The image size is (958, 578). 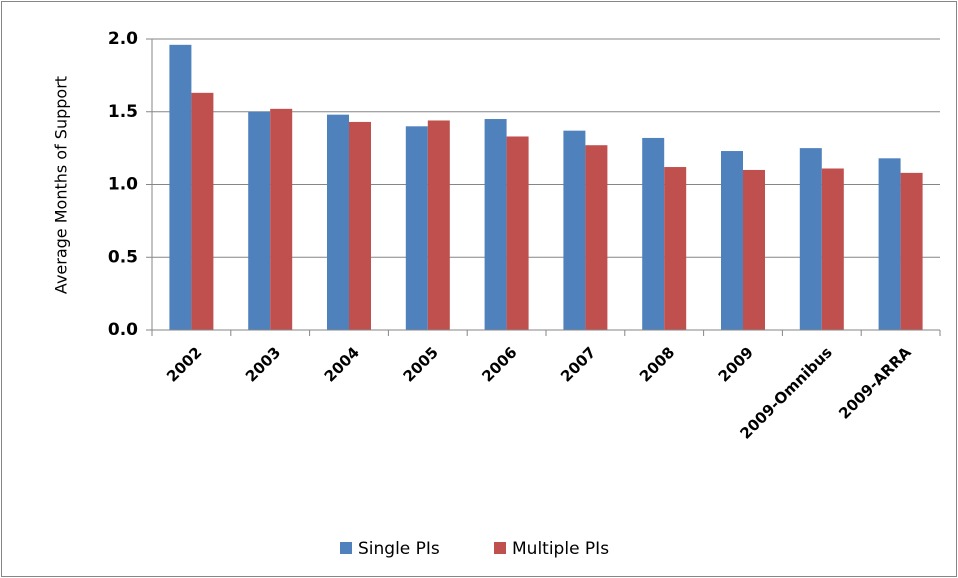 What do you see at coordinates (123, 257) in the screenshot?
I see `y-tick-label: 0.5` at bounding box center [123, 257].